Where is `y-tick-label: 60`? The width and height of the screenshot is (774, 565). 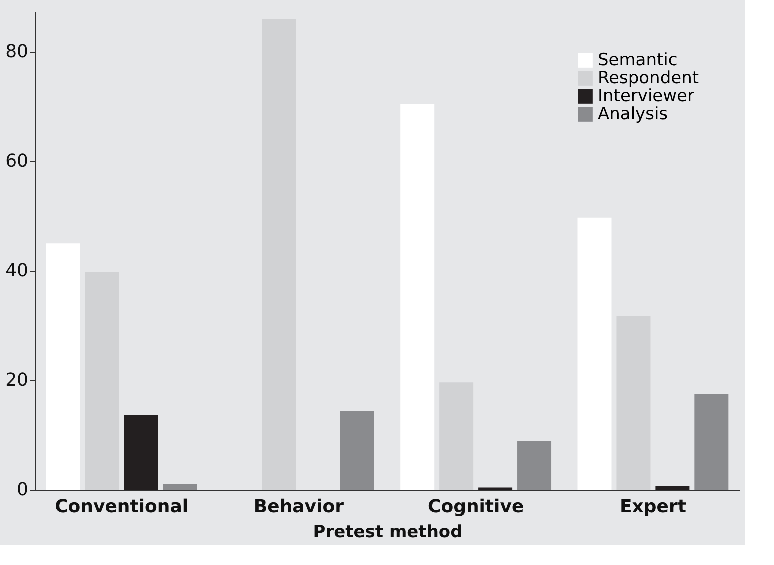 y-tick-label: 60 is located at coordinates (17, 161).